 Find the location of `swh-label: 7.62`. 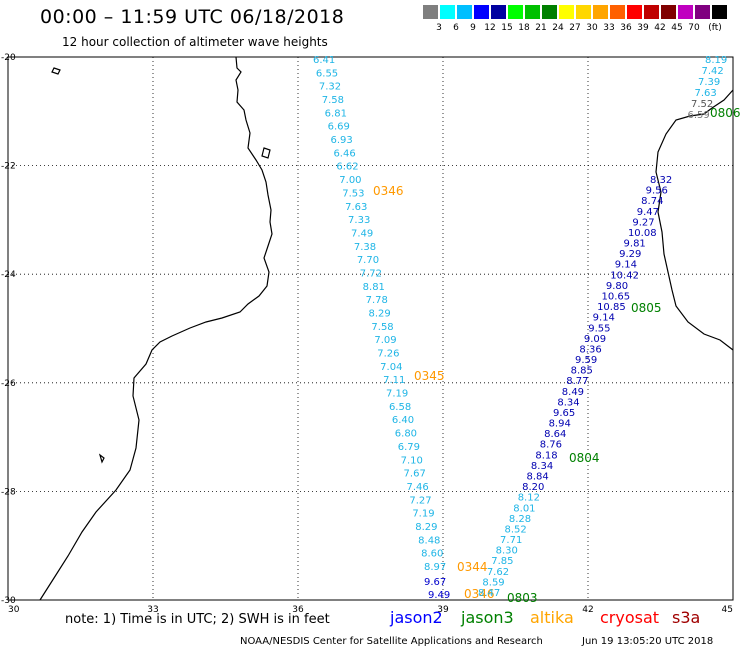

swh-label: 7.62 is located at coordinates (498, 572).